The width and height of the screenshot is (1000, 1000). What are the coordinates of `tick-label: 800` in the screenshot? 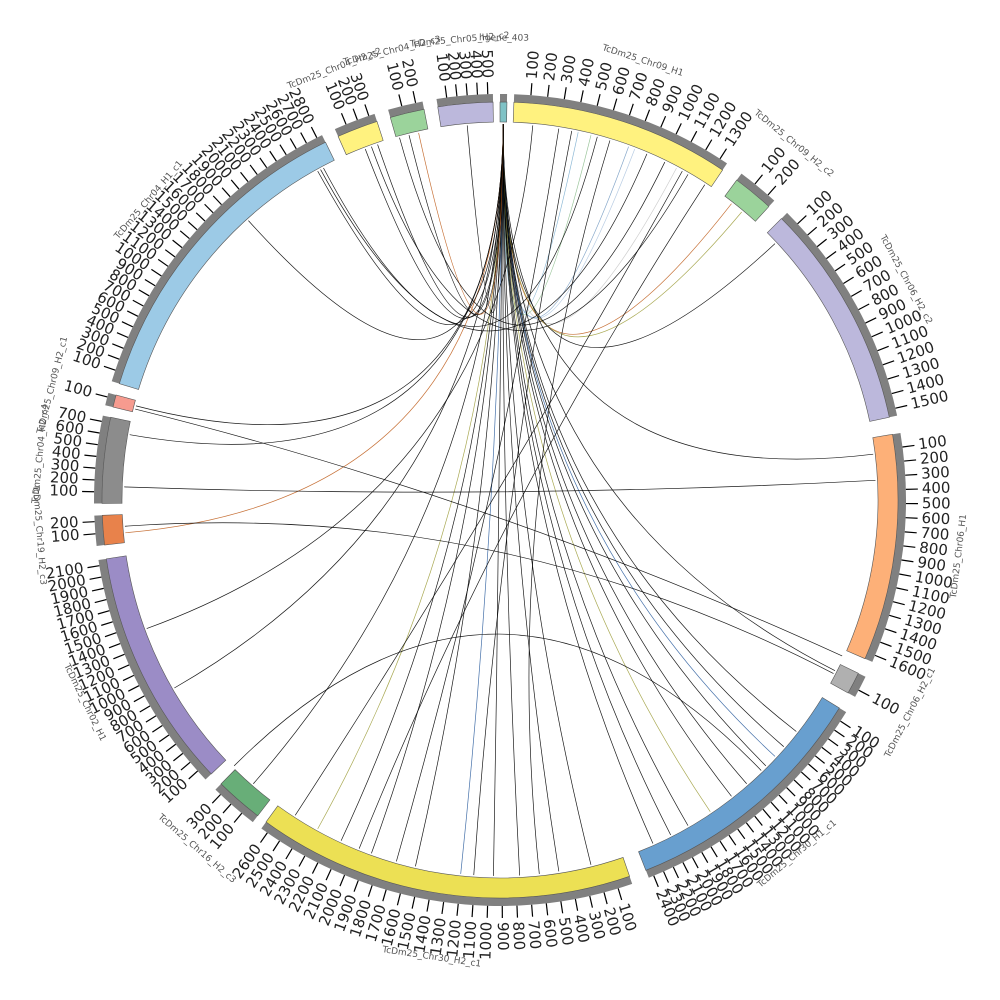 It's located at (518, 935).